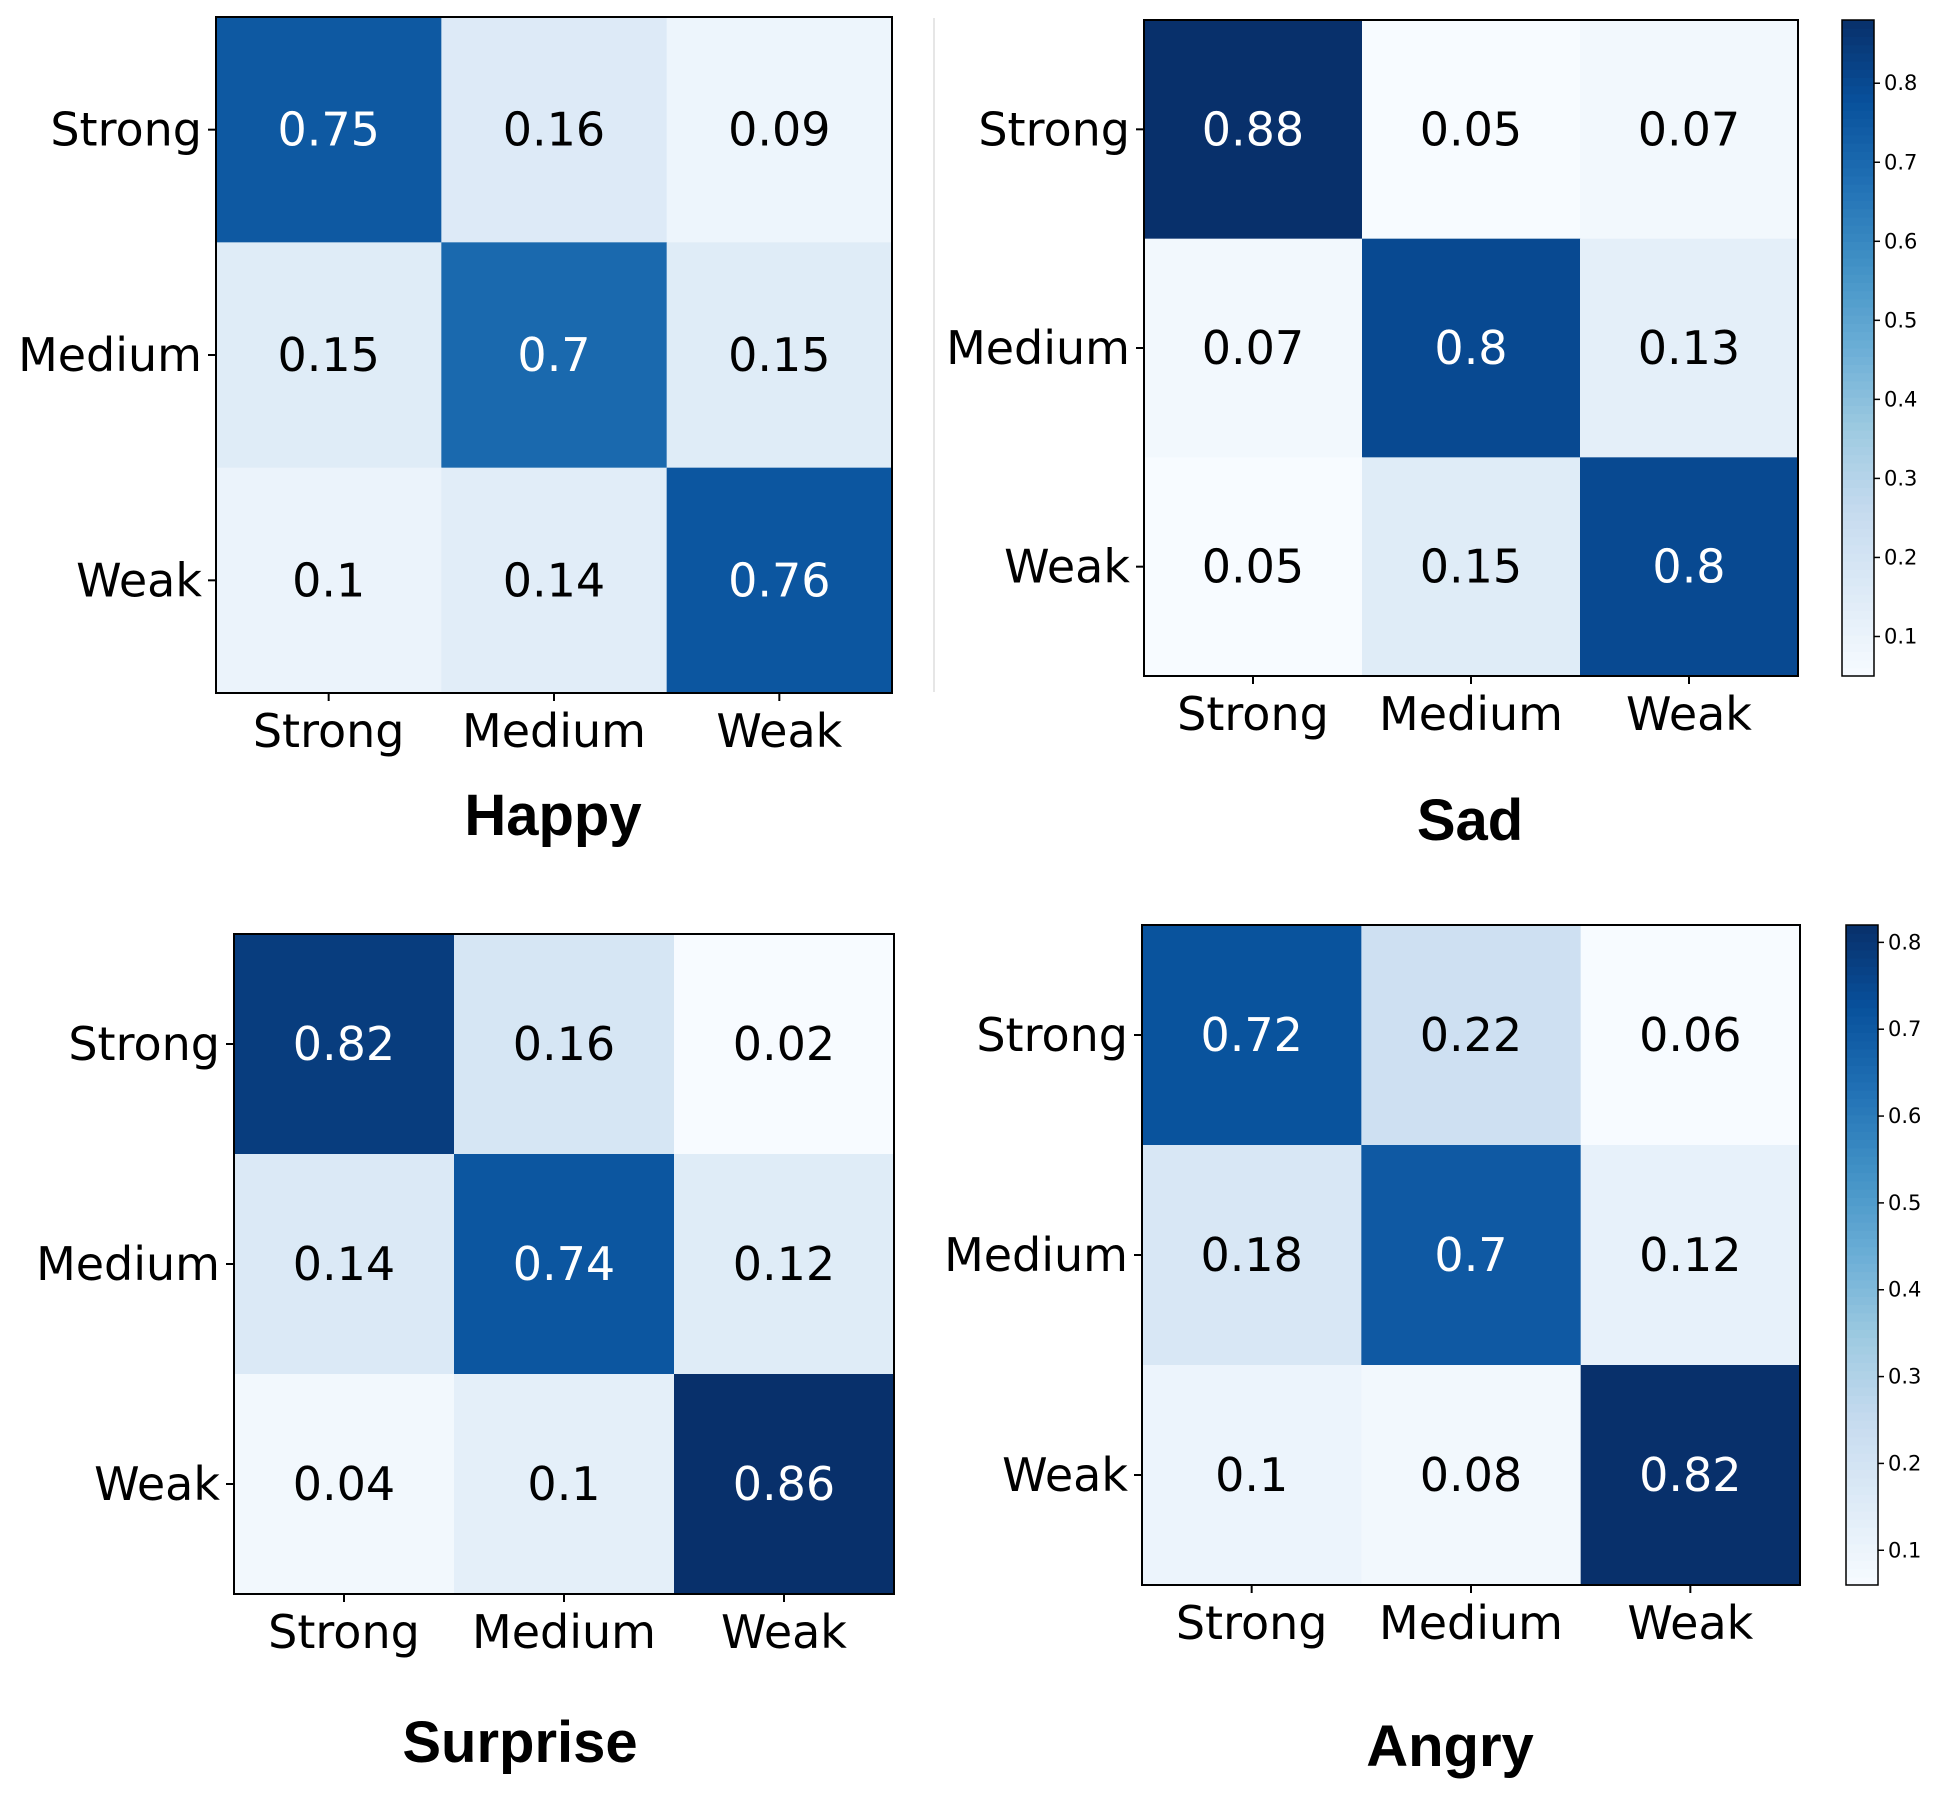  What do you see at coordinates (554, 580) in the screenshot?
I see `cell-value-label: 0.14` at bounding box center [554, 580].